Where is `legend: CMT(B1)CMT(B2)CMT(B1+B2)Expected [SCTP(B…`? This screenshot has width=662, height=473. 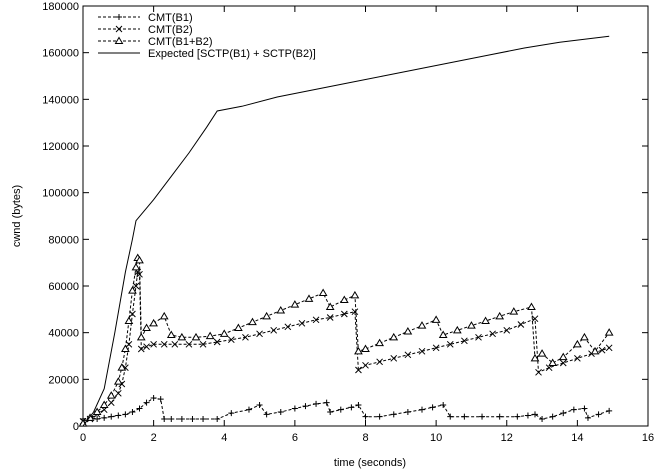
legend: CMT(B1)CMT(B2)CMT(B1+B2)Expected [SCTP(B… is located at coordinates (207, 36).